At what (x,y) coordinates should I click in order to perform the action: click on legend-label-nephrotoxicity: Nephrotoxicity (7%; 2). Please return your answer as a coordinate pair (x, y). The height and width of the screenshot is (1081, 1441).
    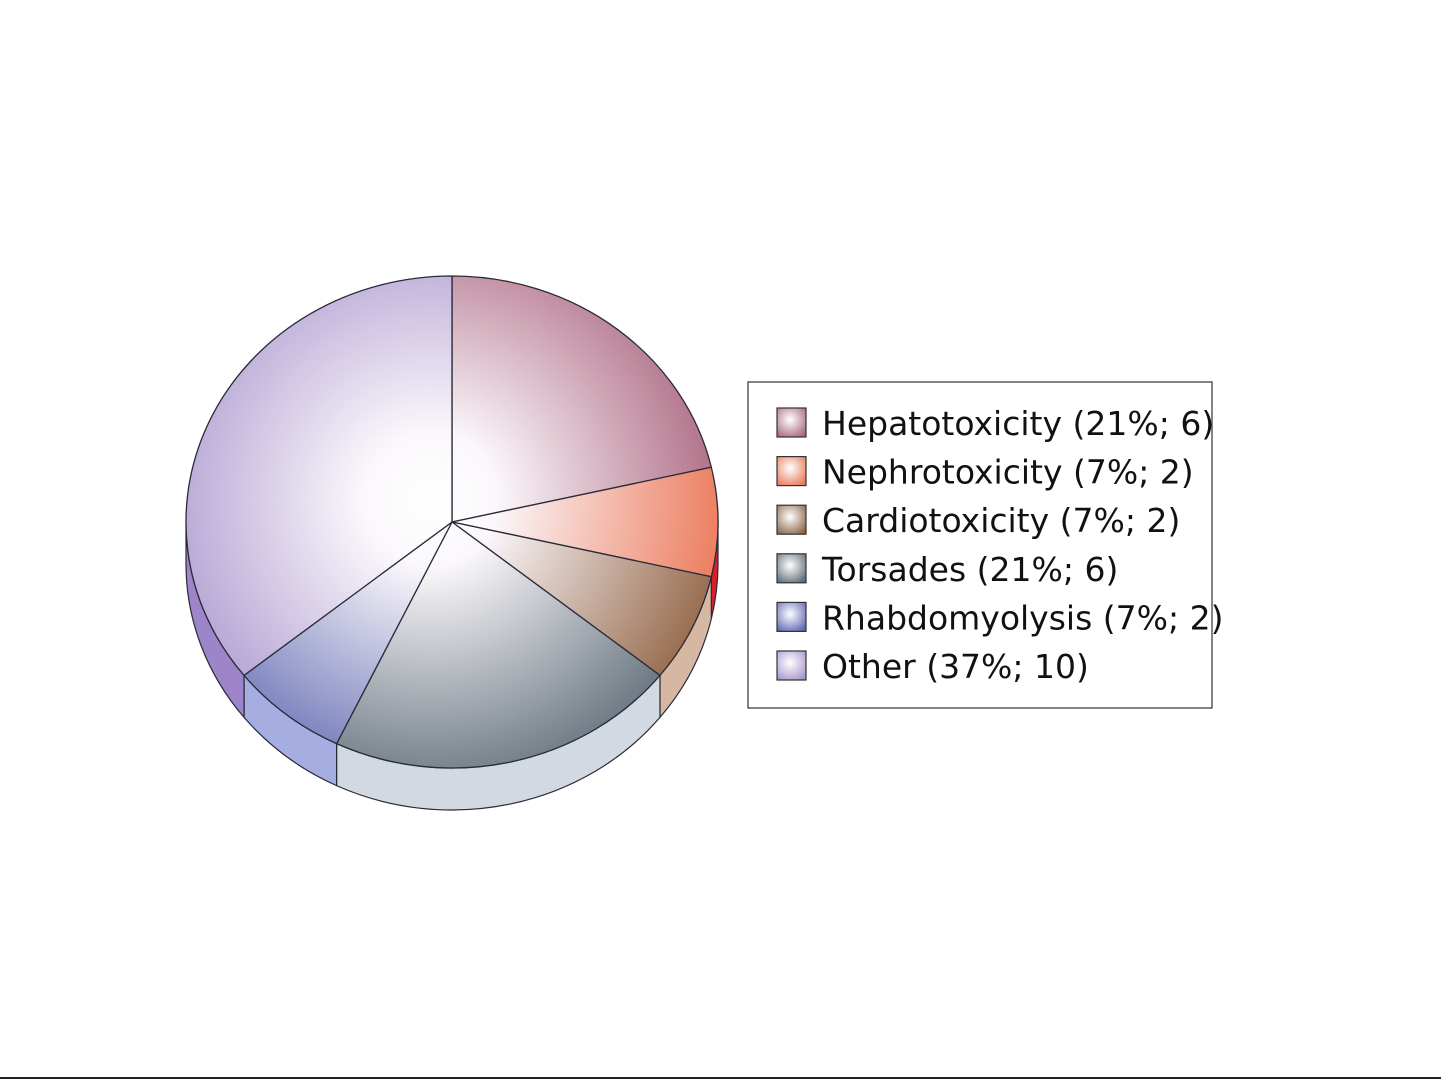
    Looking at the image, I should click on (1008, 472).